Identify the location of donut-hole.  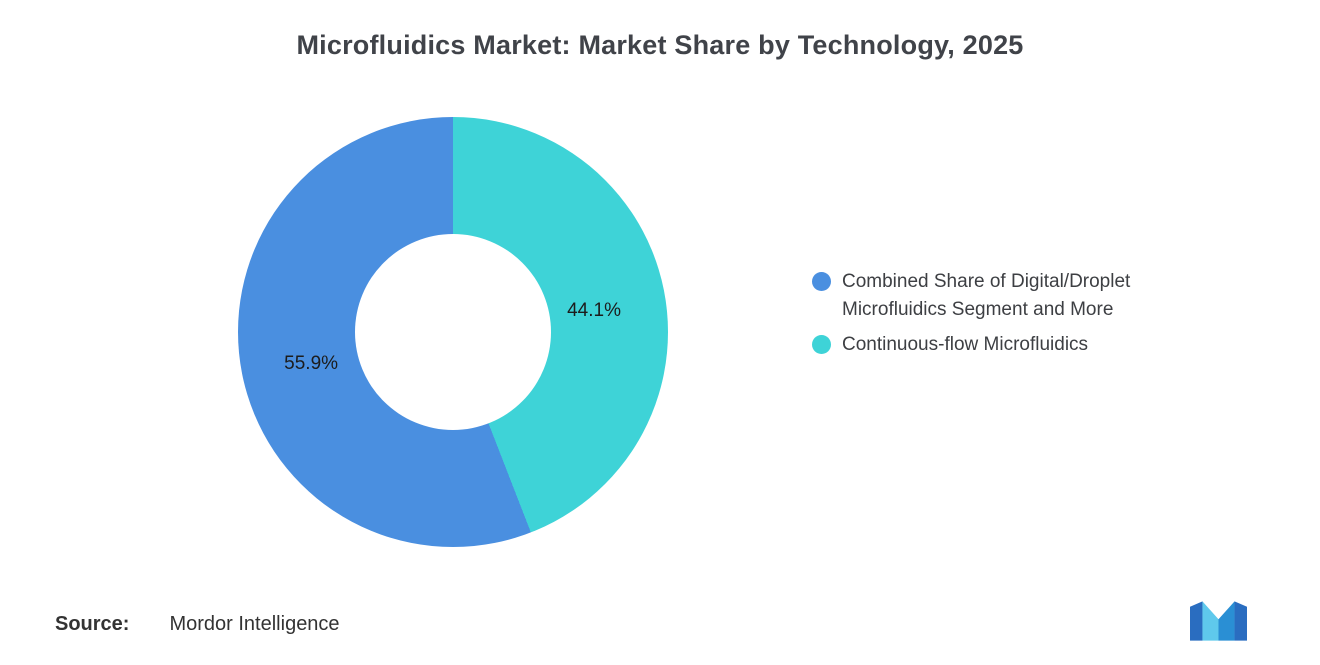
(453, 332).